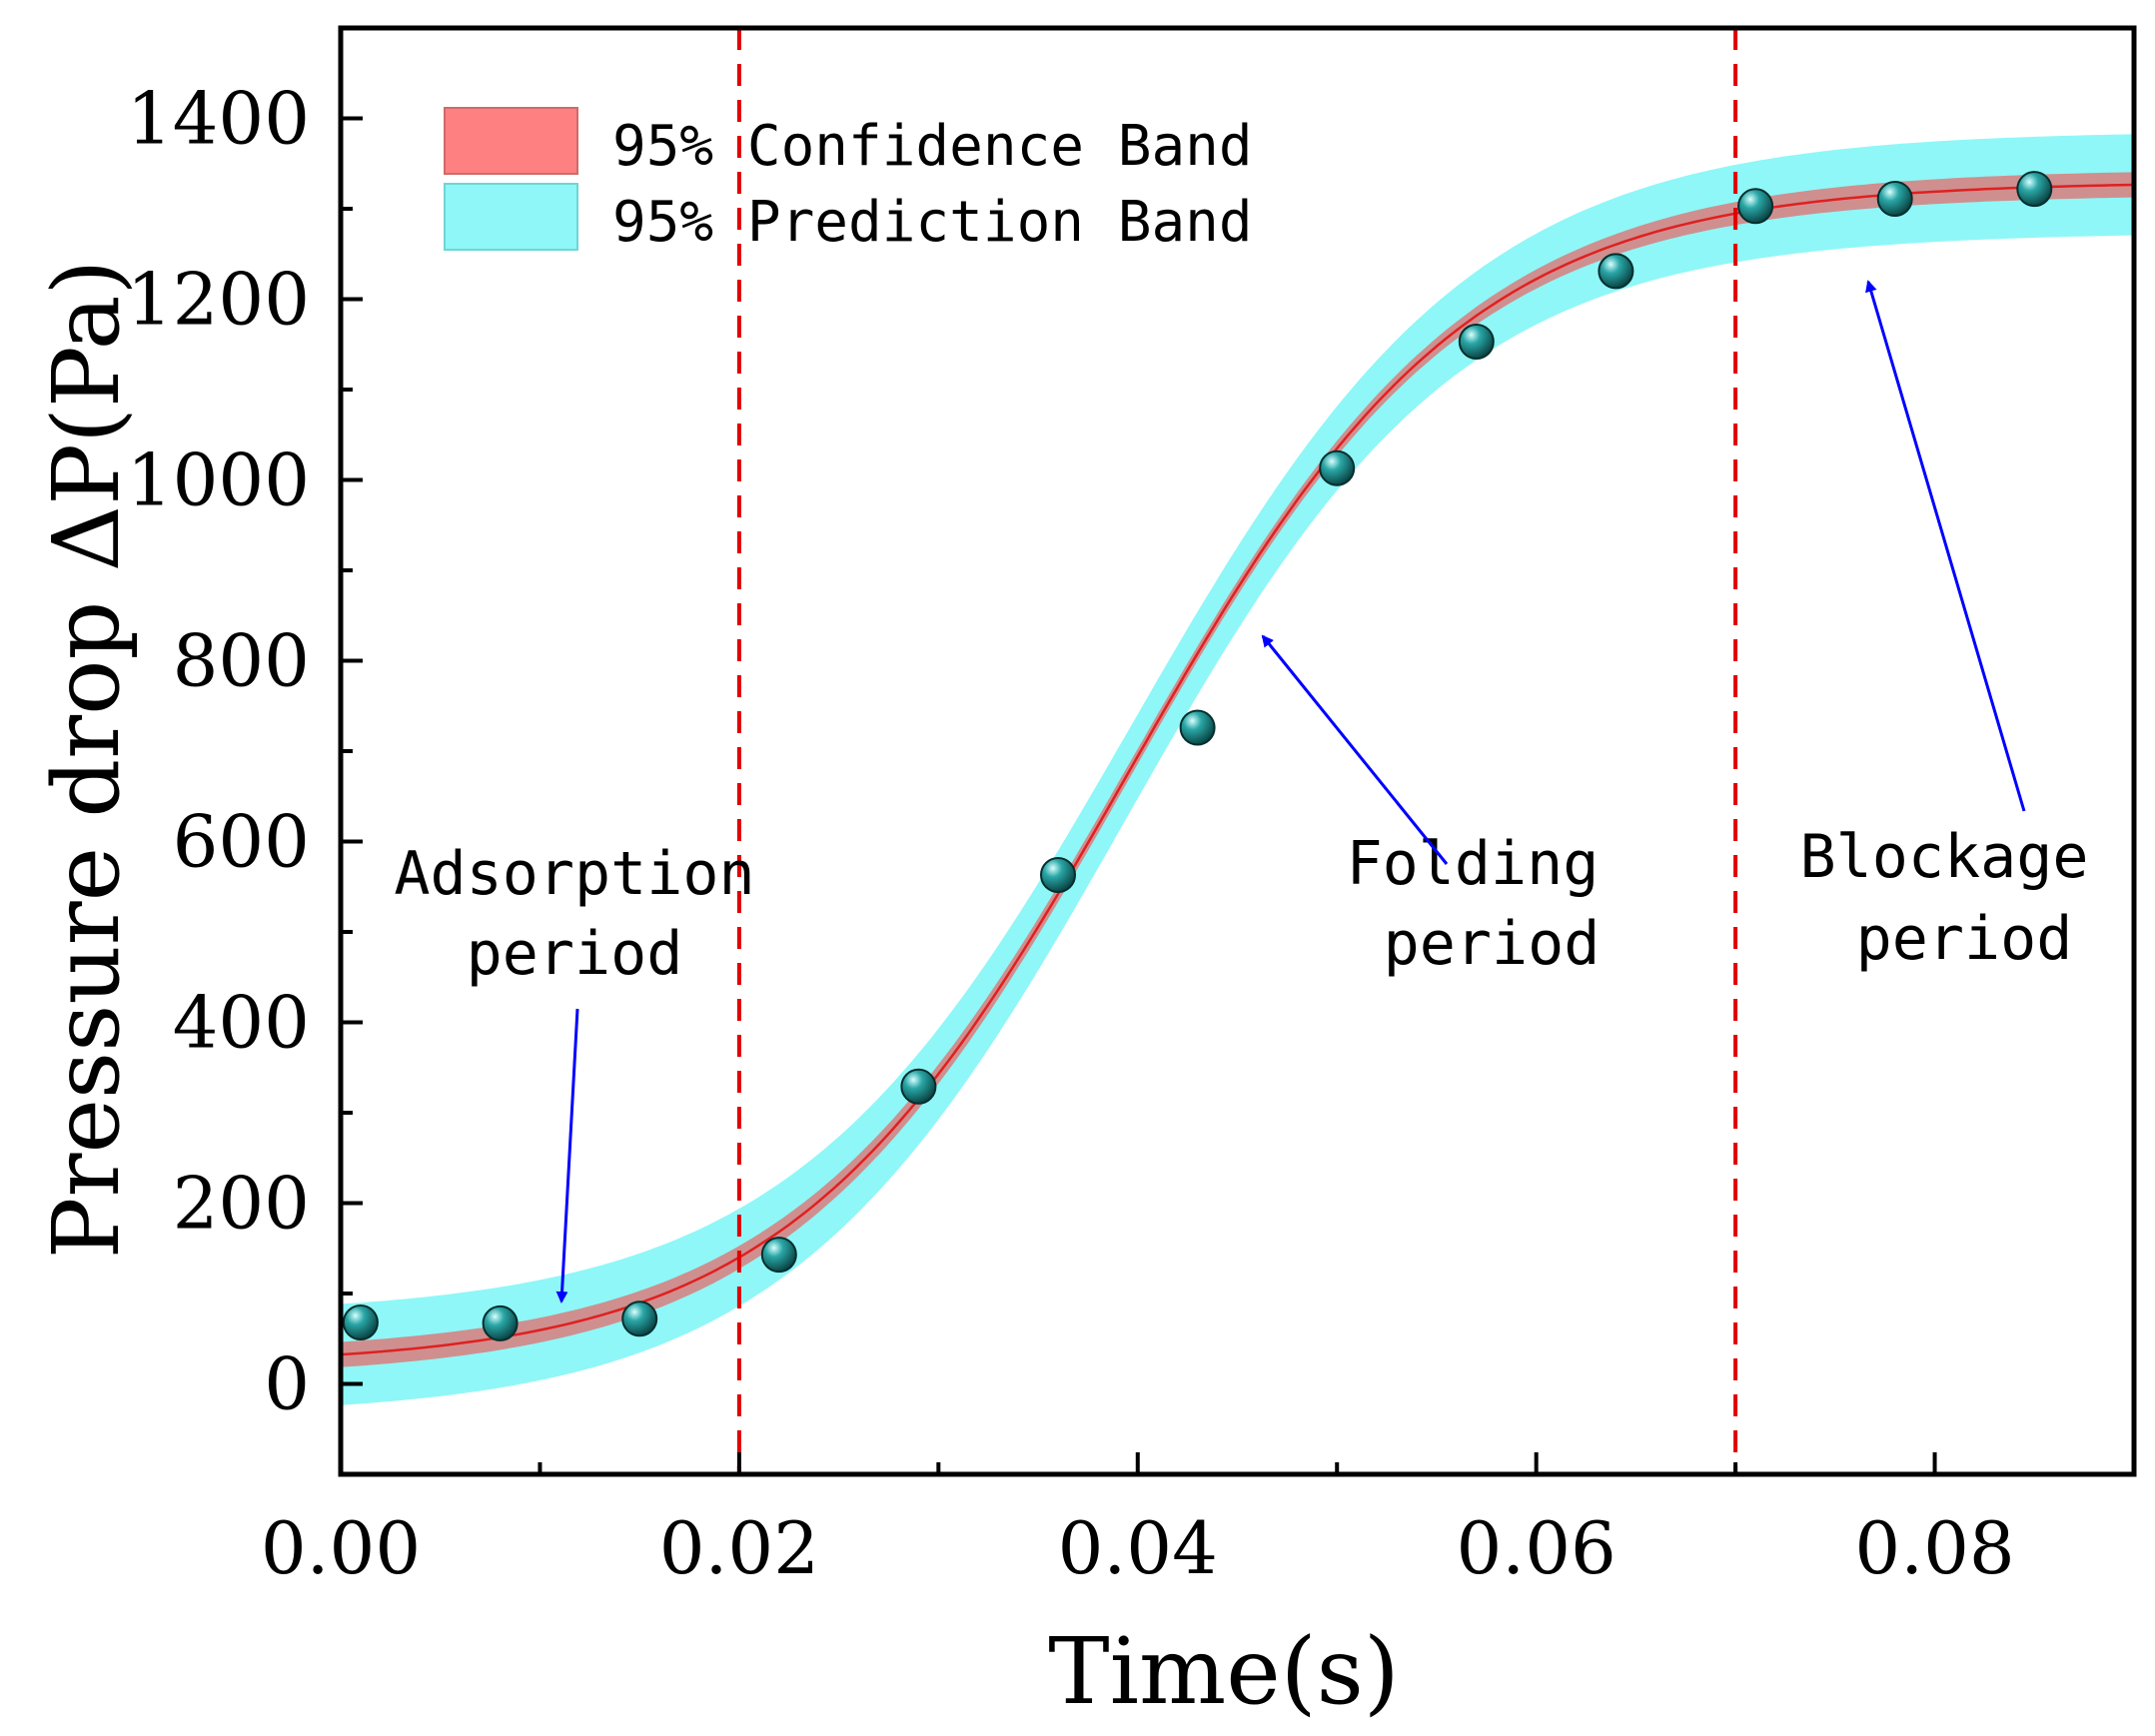  I want to click on y-tick-label: 1000, so click(218, 480).